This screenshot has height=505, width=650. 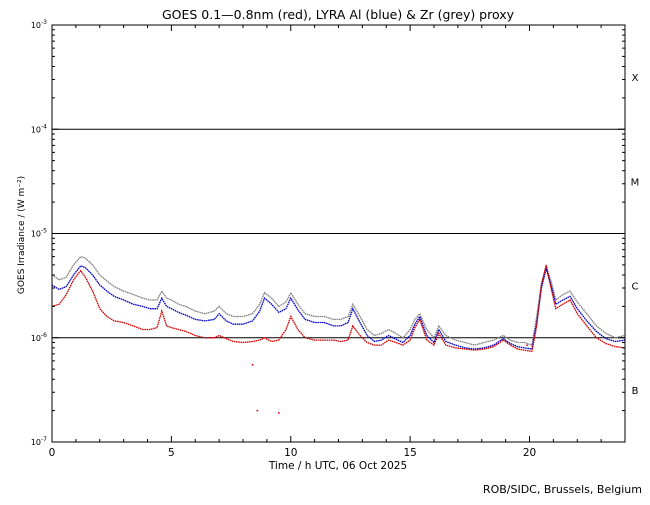 What do you see at coordinates (39, 233) in the screenshot?
I see `y-tick-label: 10⁻⁵` at bounding box center [39, 233].